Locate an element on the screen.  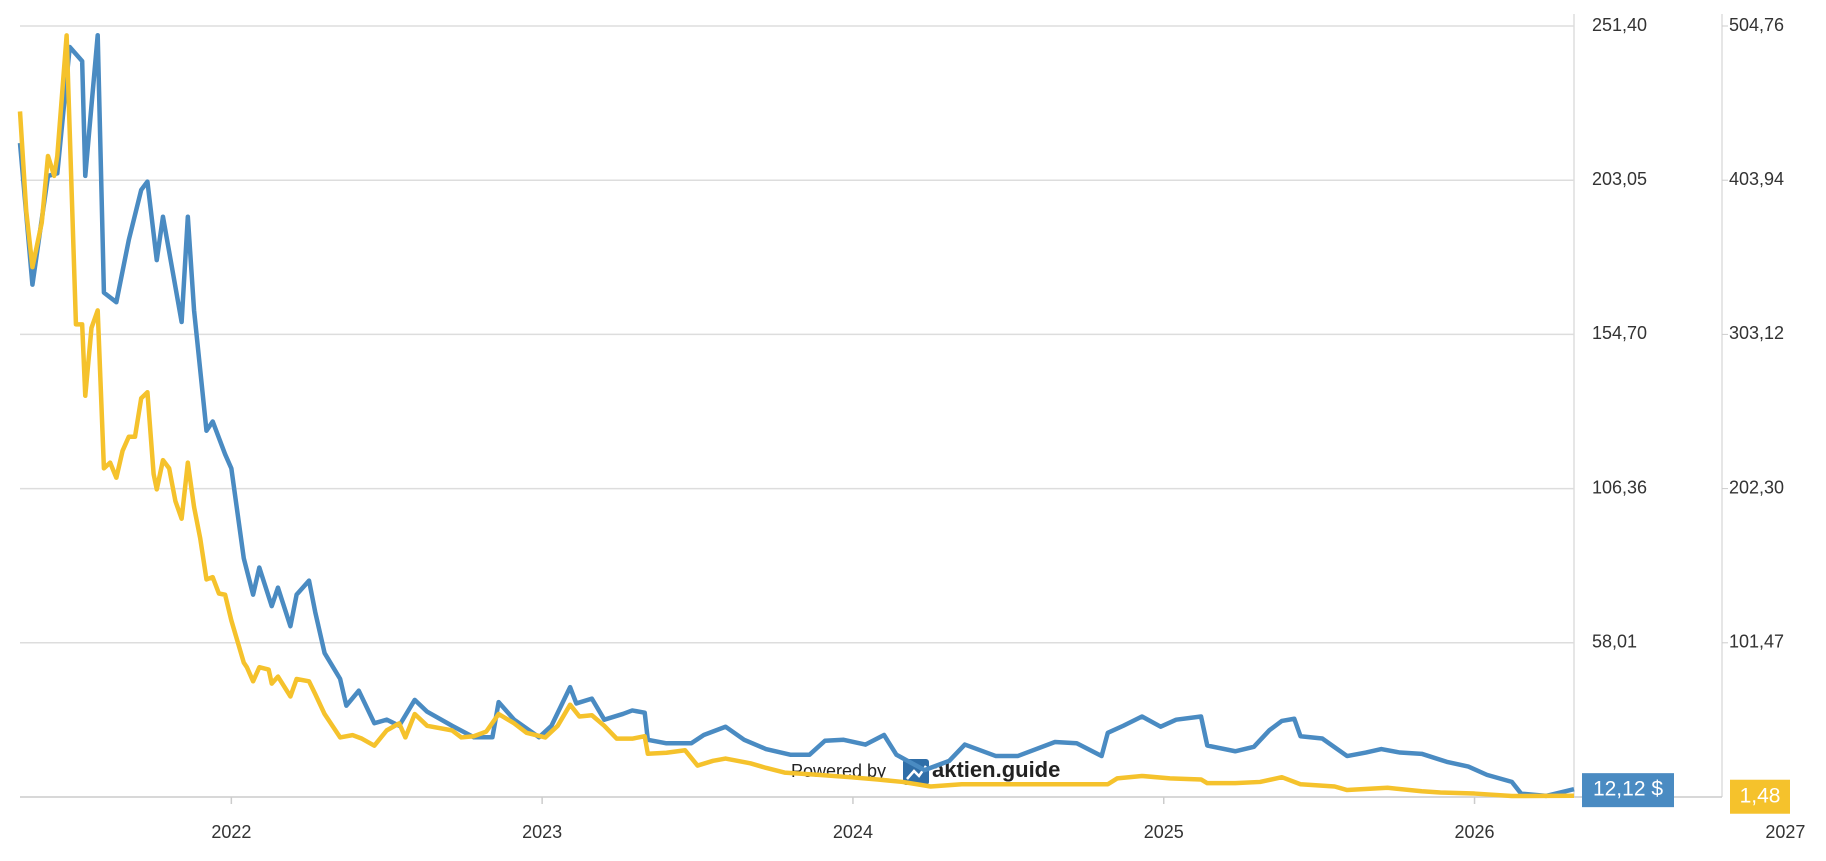
x-tick-label: 2022 is located at coordinates (231, 832).